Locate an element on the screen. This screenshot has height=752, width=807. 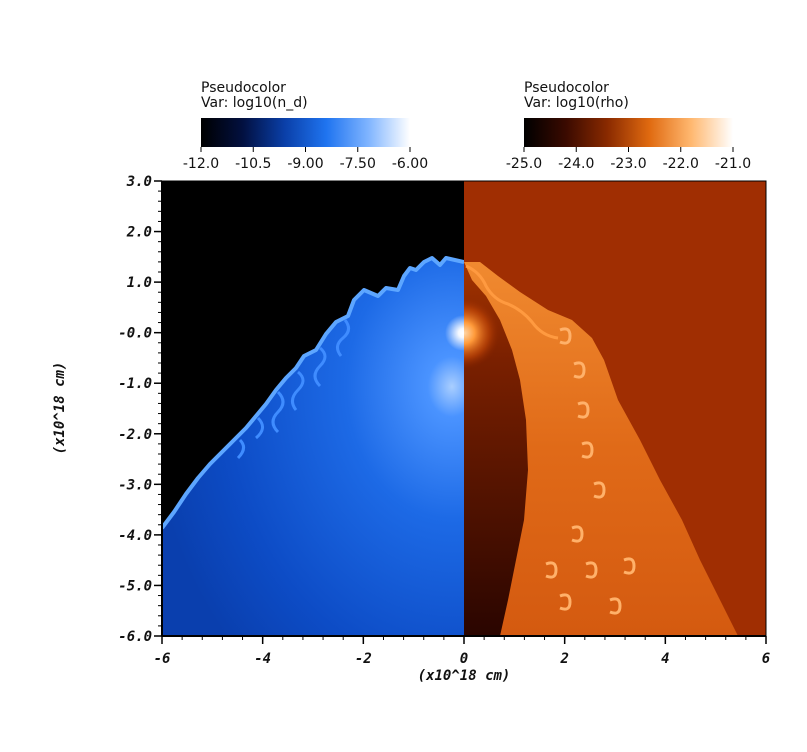
legend-1-title: Pseudocolor is located at coordinates (566, 88).